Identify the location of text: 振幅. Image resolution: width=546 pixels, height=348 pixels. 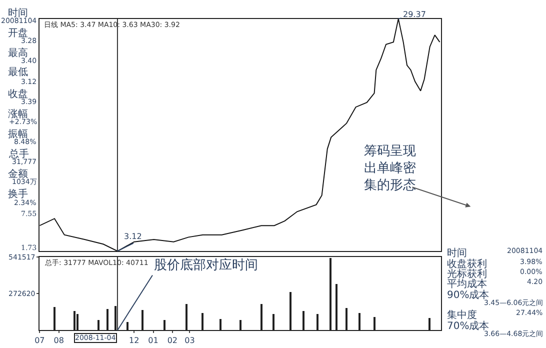
(18, 134).